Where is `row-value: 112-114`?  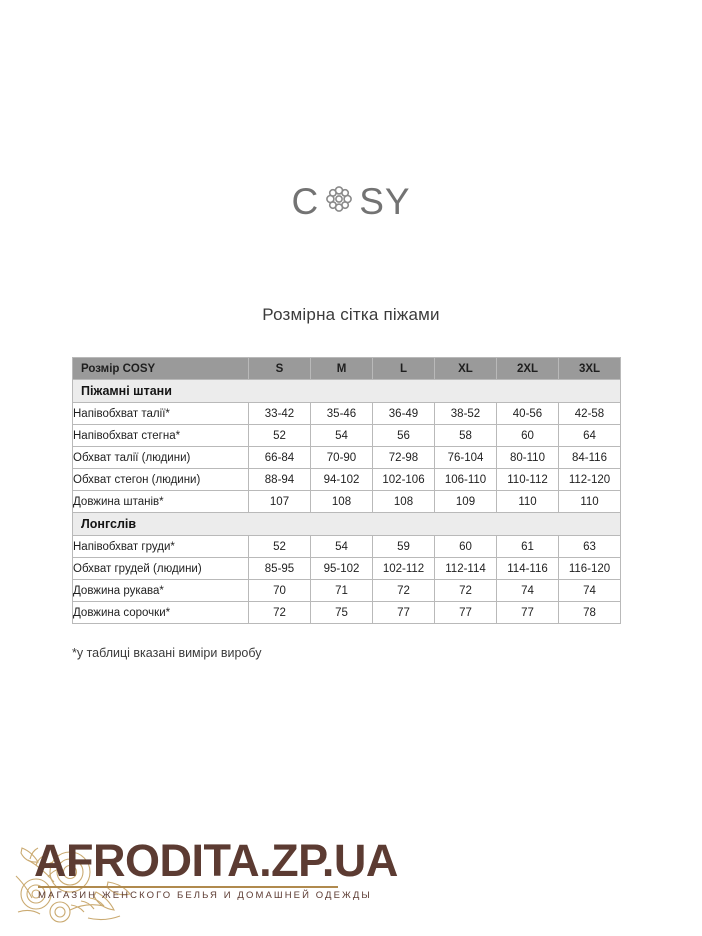
row-value: 112-114 is located at coordinates (465, 568).